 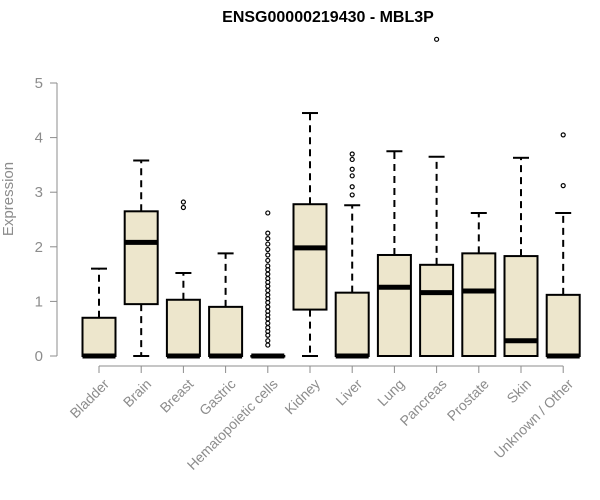 What do you see at coordinates (137, 393) in the screenshot?
I see `category-label: Brain` at bounding box center [137, 393].